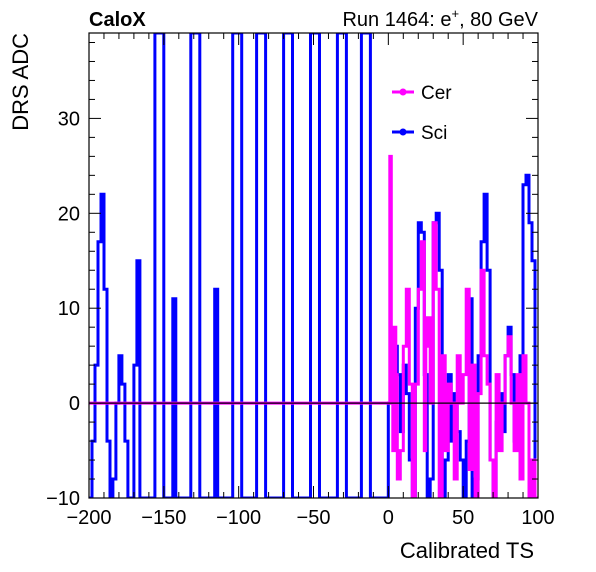 This screenshot has width=596, height=572. Describe the element at coordinates (403, 132) in the screenshot. I see `legend-marker-sci` at that location.